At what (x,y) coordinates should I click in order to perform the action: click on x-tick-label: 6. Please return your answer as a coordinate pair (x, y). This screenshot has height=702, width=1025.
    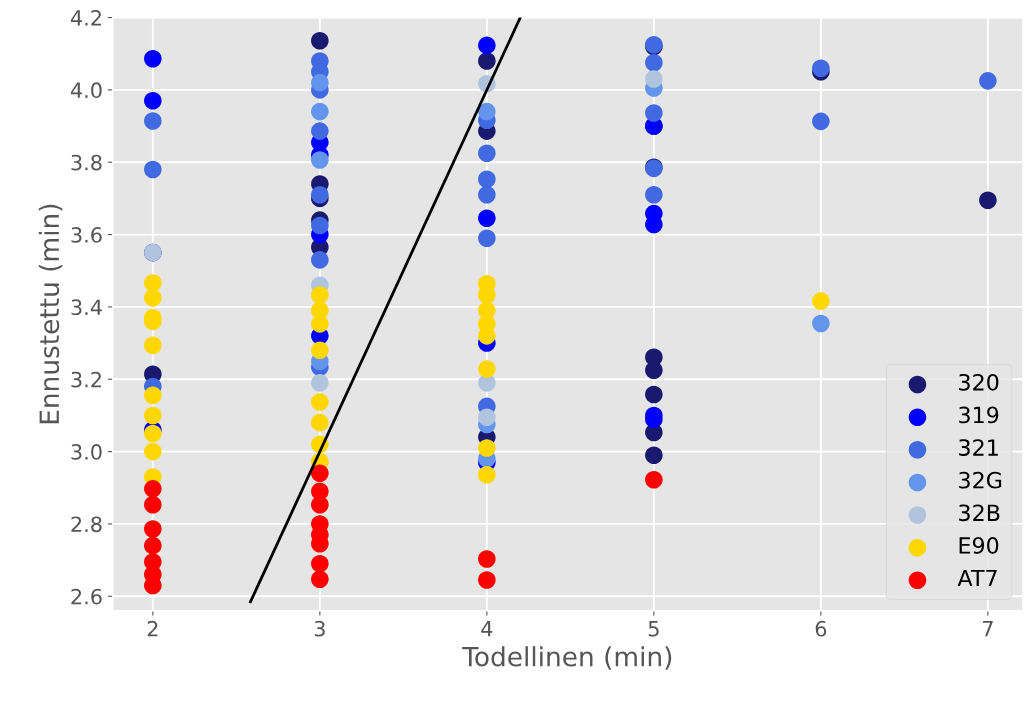
    Looking at the image, I should click on (821, 628).